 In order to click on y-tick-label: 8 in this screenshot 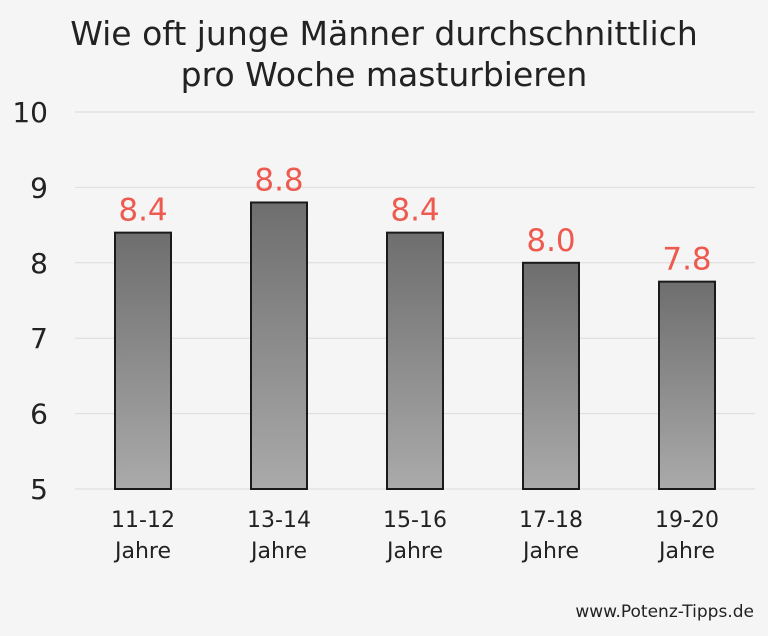, I will do `click(39, 263)`.